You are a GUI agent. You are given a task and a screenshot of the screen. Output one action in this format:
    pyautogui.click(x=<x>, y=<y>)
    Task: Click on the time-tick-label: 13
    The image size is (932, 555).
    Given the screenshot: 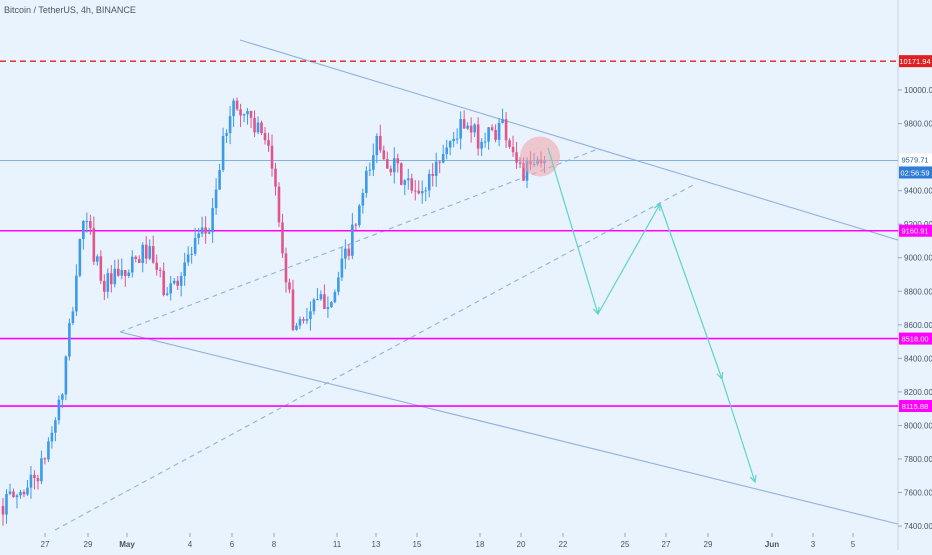 What is the action you would take?
    pyautogui.click(x=376, y=544)
    